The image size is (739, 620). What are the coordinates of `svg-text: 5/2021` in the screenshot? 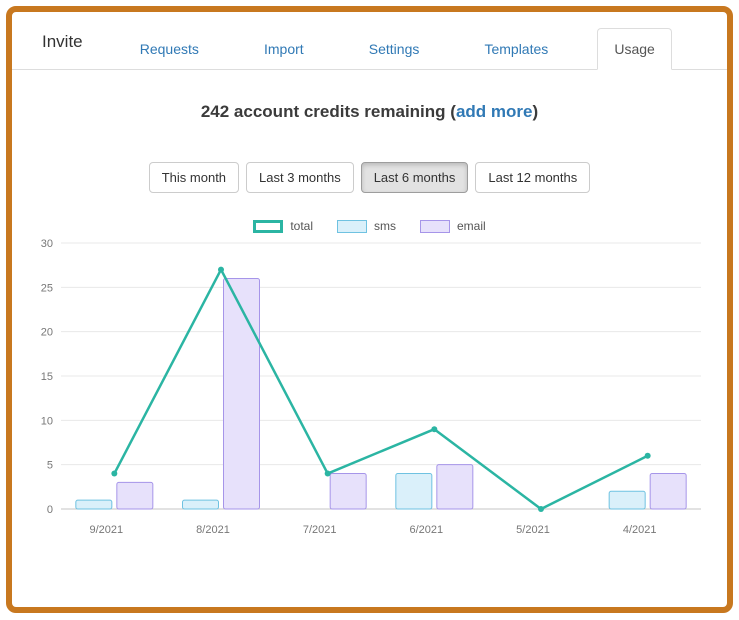 It's located at (533, 530).